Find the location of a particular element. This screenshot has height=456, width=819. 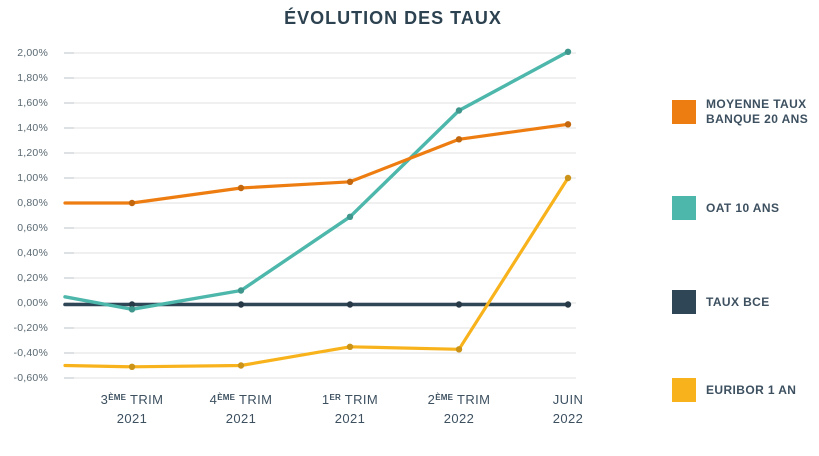

y-axis-tick-label: 1,60% is located at coordinates (32, 103).